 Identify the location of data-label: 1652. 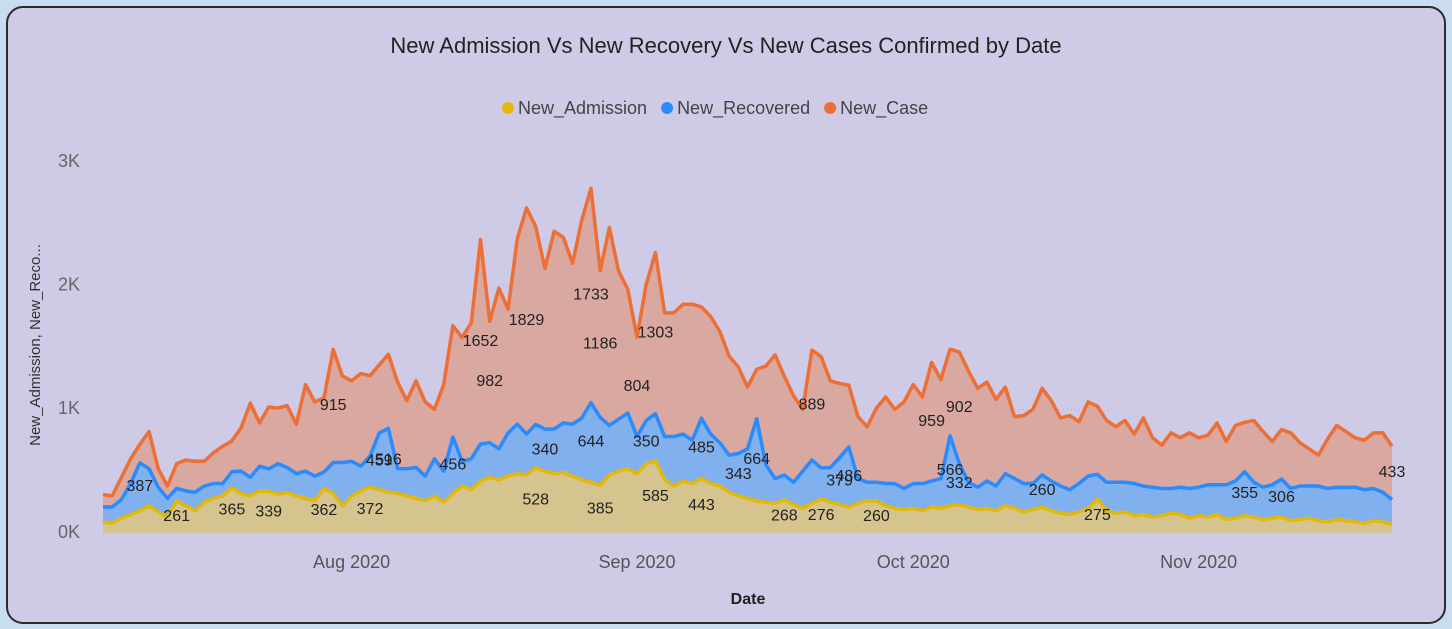
(481, 341).